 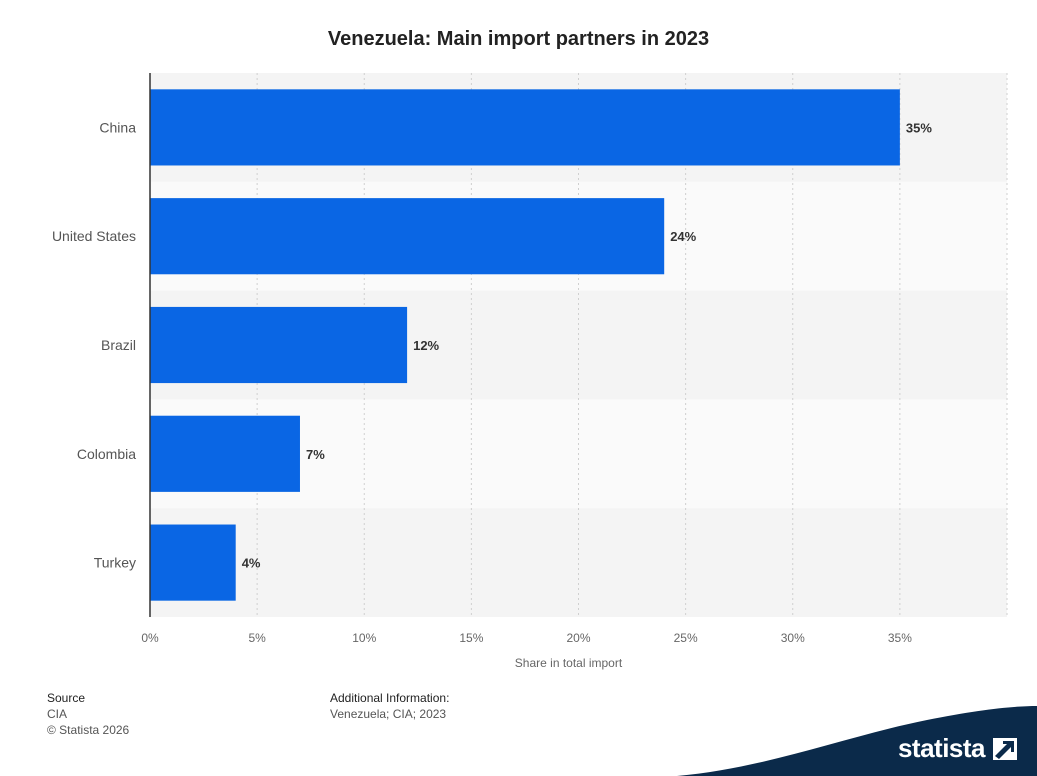 I want to click on source-heading: Source, so click(x=66, y=698).